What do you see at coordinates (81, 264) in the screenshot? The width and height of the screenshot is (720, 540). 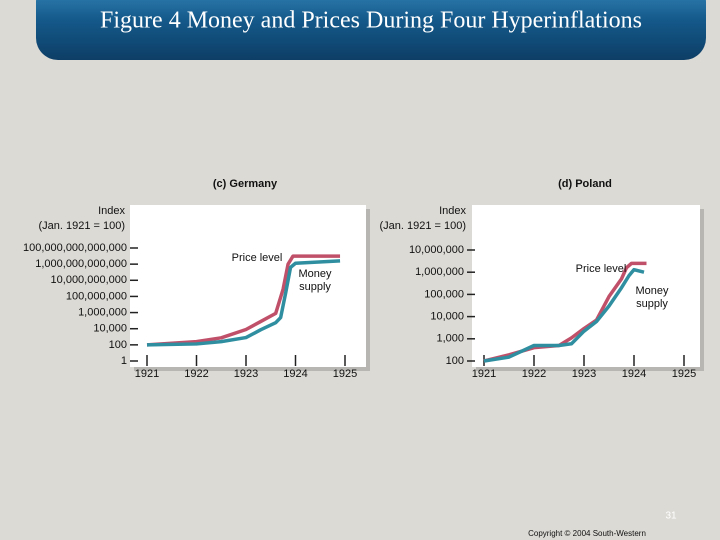 I see `y-tick-label: 1,000,000,000,000` at bounding box center [81, 264].